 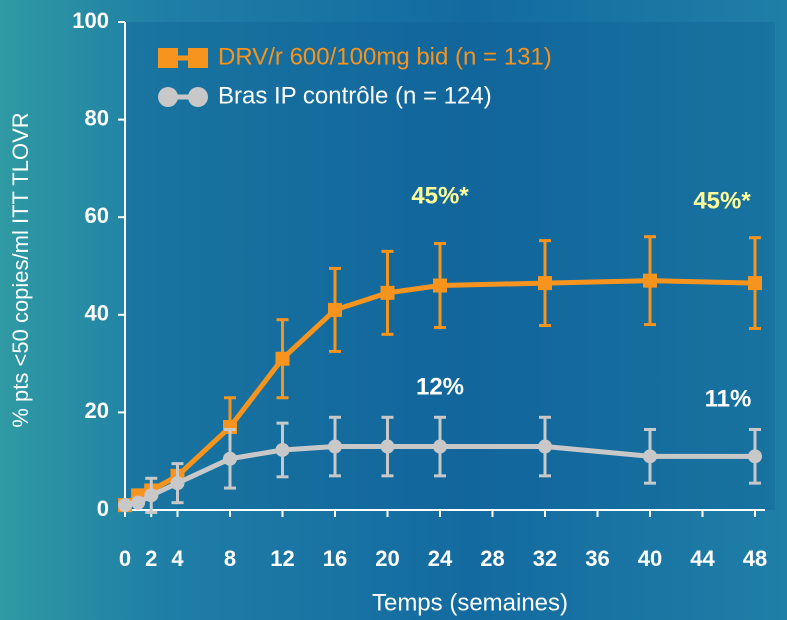 I want to click on y-tick-label: 0, so click(x=103, y=508).